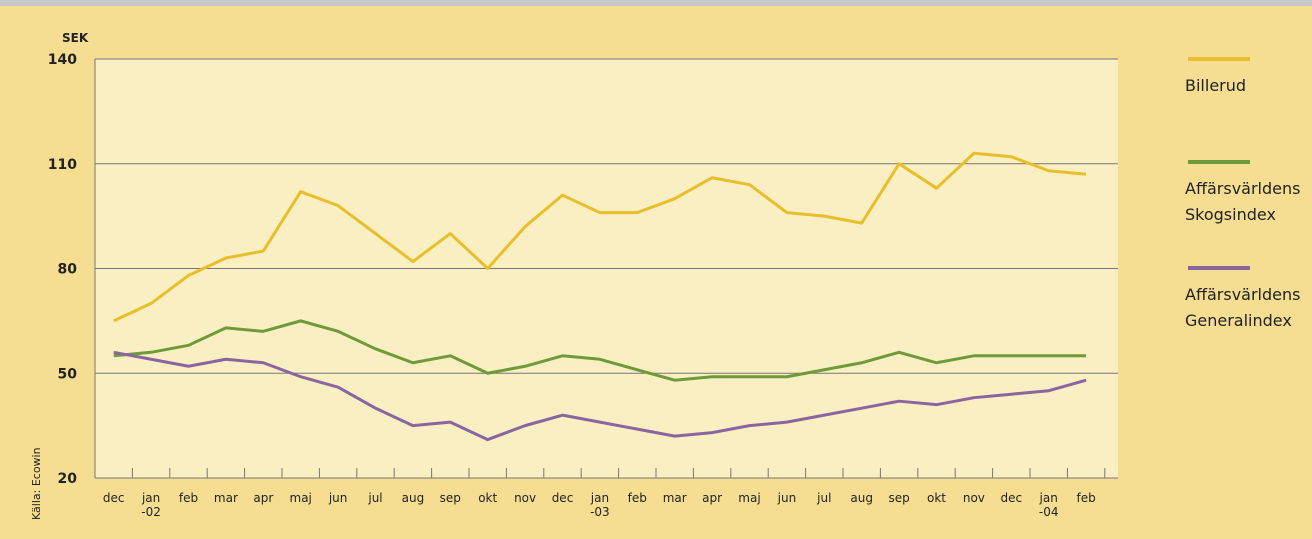 The width and height of the screenshot is (1312, 539). I want to click on legend-label: Affärsvärldens Generalindex, so click(1242, 307).